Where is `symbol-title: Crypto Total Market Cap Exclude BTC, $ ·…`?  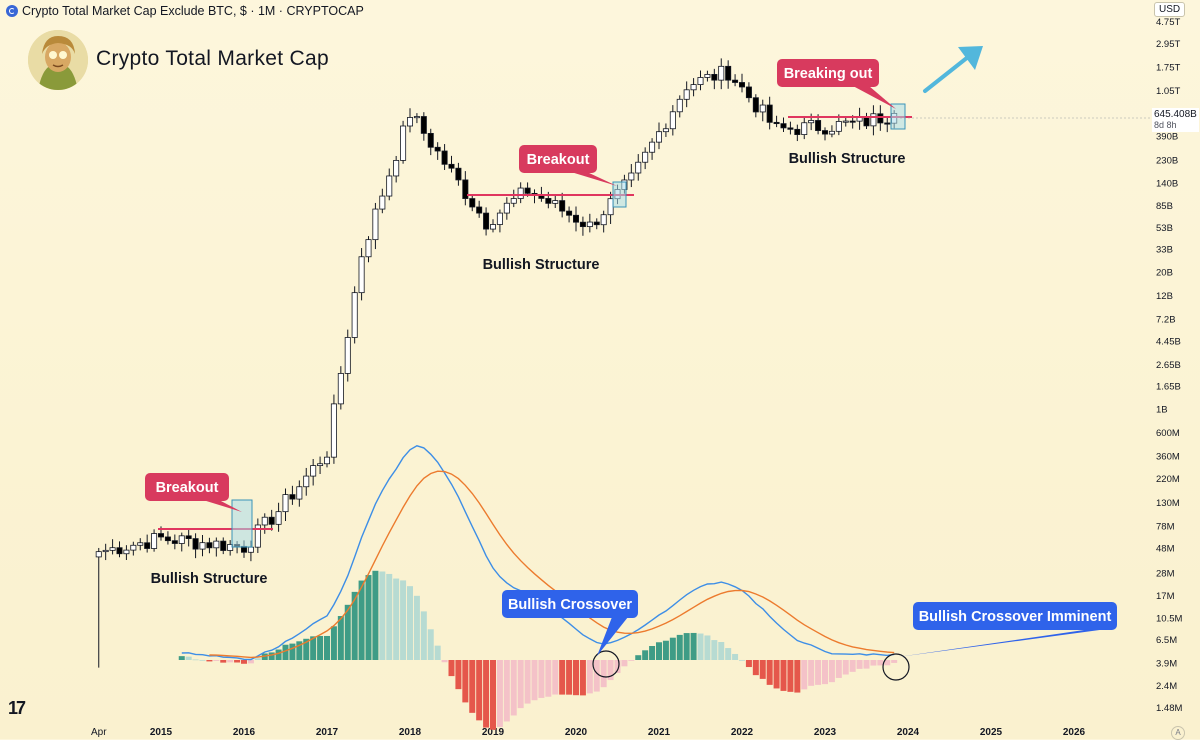 symbol-title: Crypto Total Market Cap Exclude BTC, $ ·… is located at coordinates (193, 11).